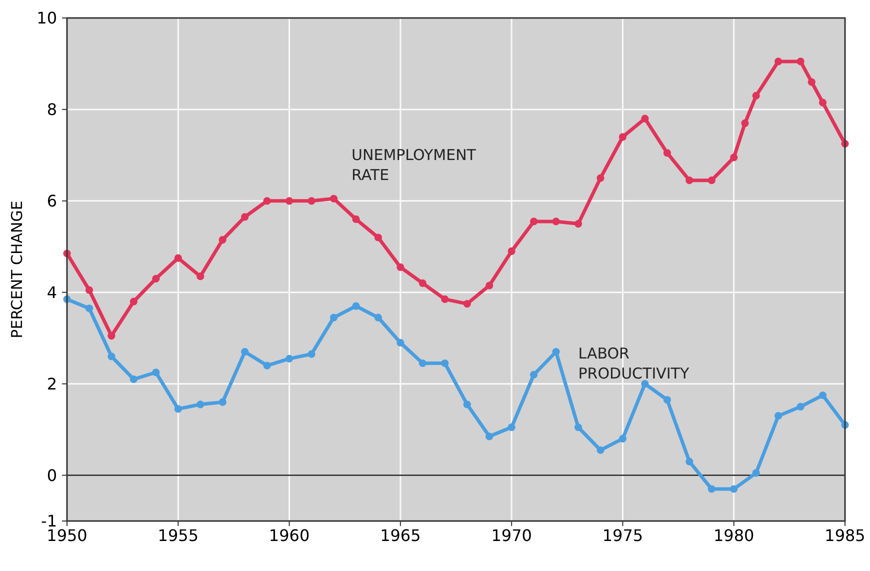 Image resolution: width=870 pixels, height=571 pixels. I want to click on x-tick-label: 1955, so click(178, 535).